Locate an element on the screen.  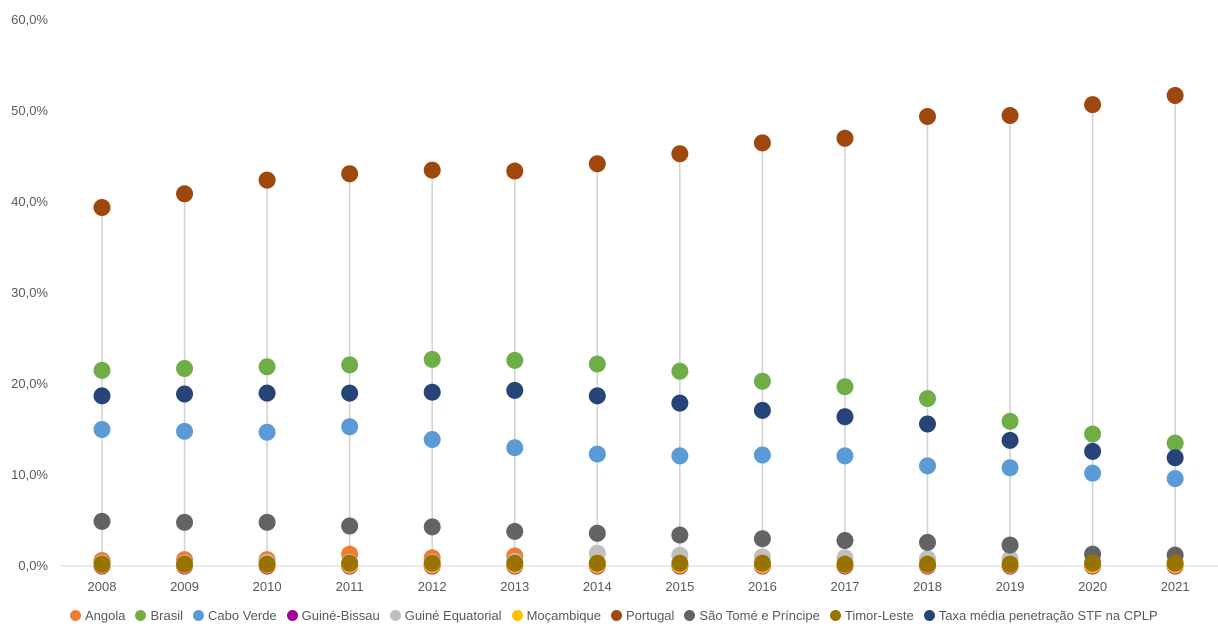
legend-label: São Tomé e Príncipe is located at coordinates (759, 615).